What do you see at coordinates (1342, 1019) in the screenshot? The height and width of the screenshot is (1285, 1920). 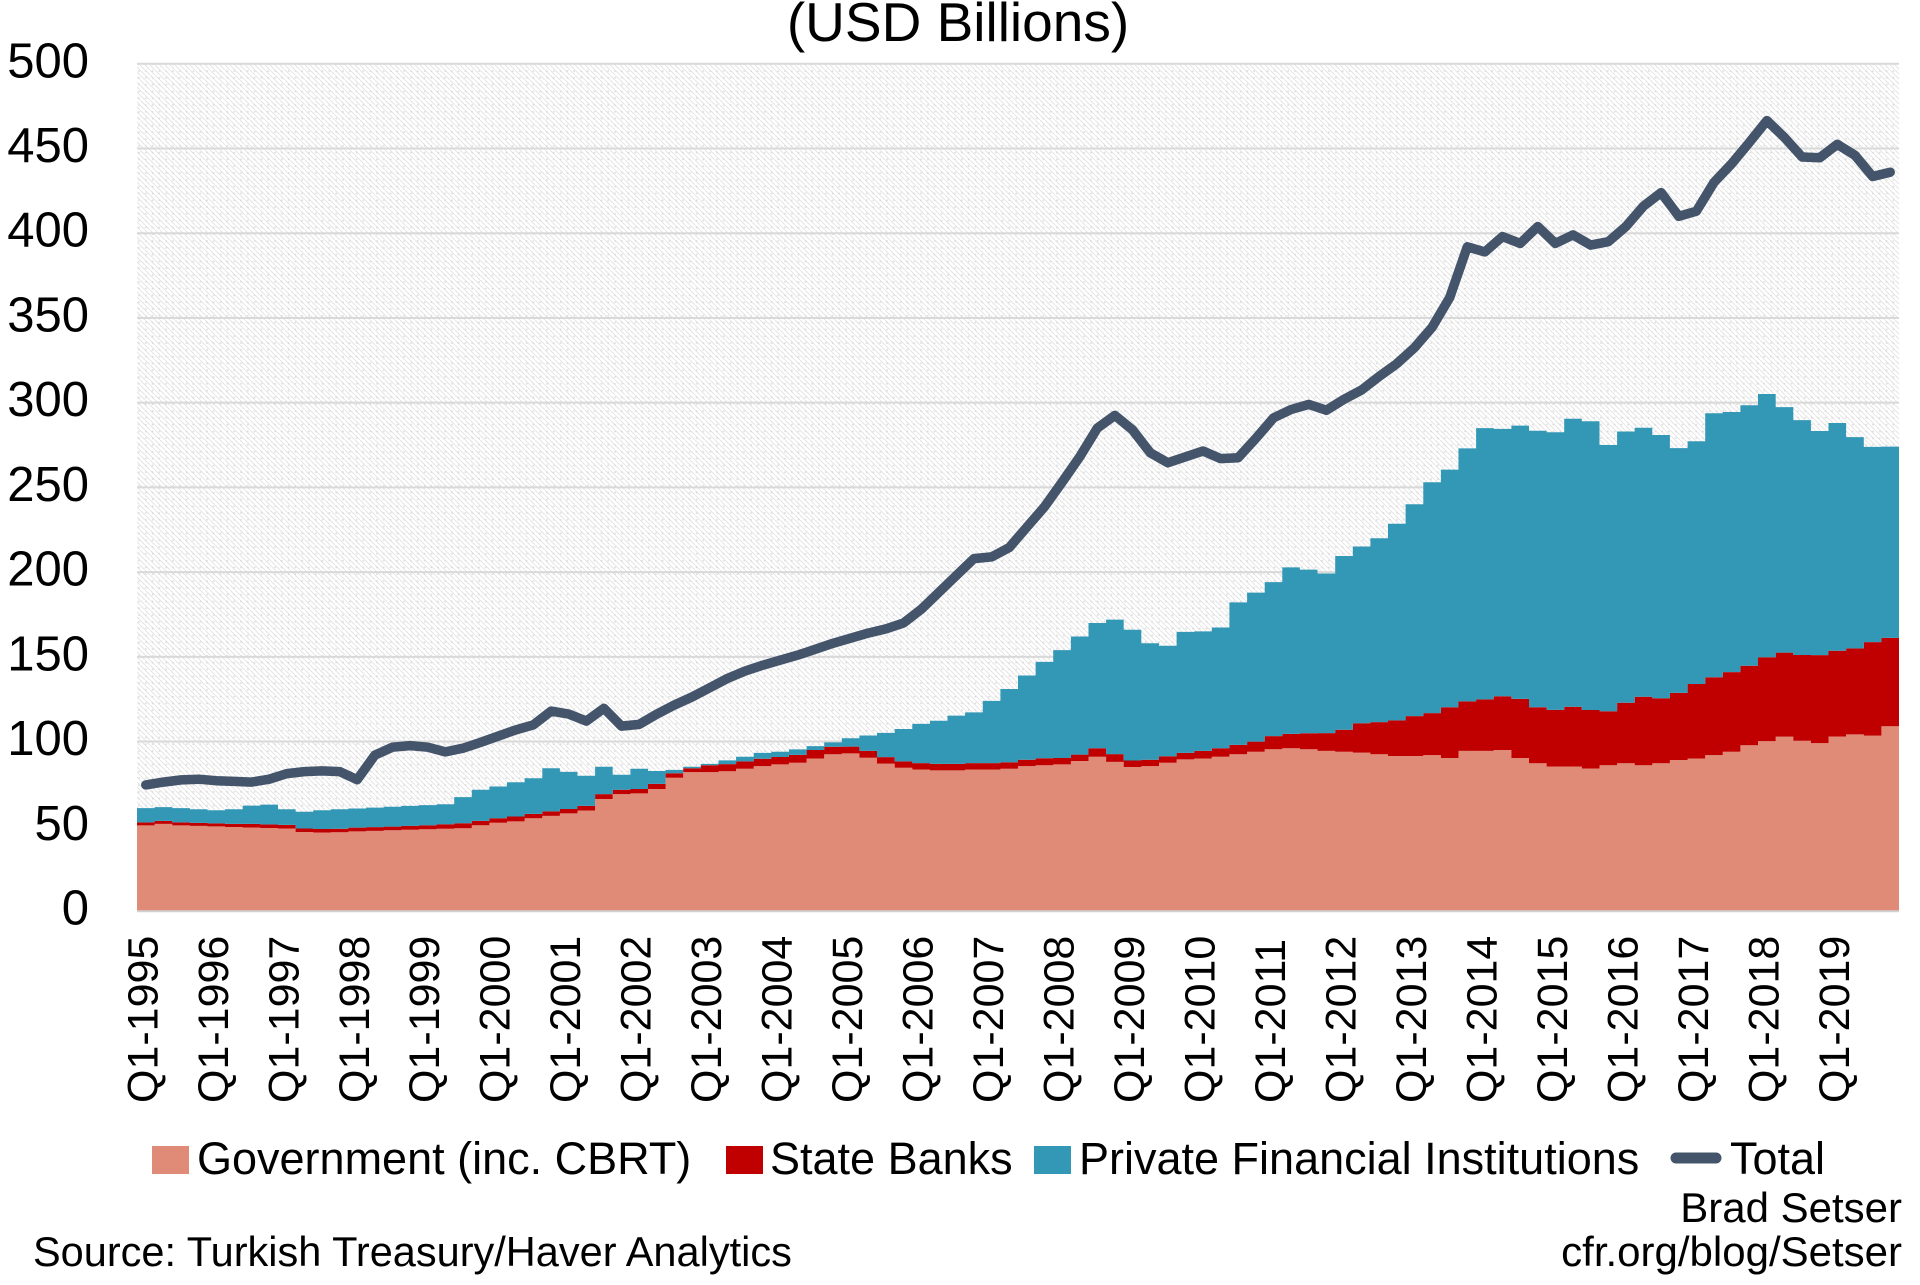 I see `svg-text: Q1-2012` at bounding box center [1342, 1019].